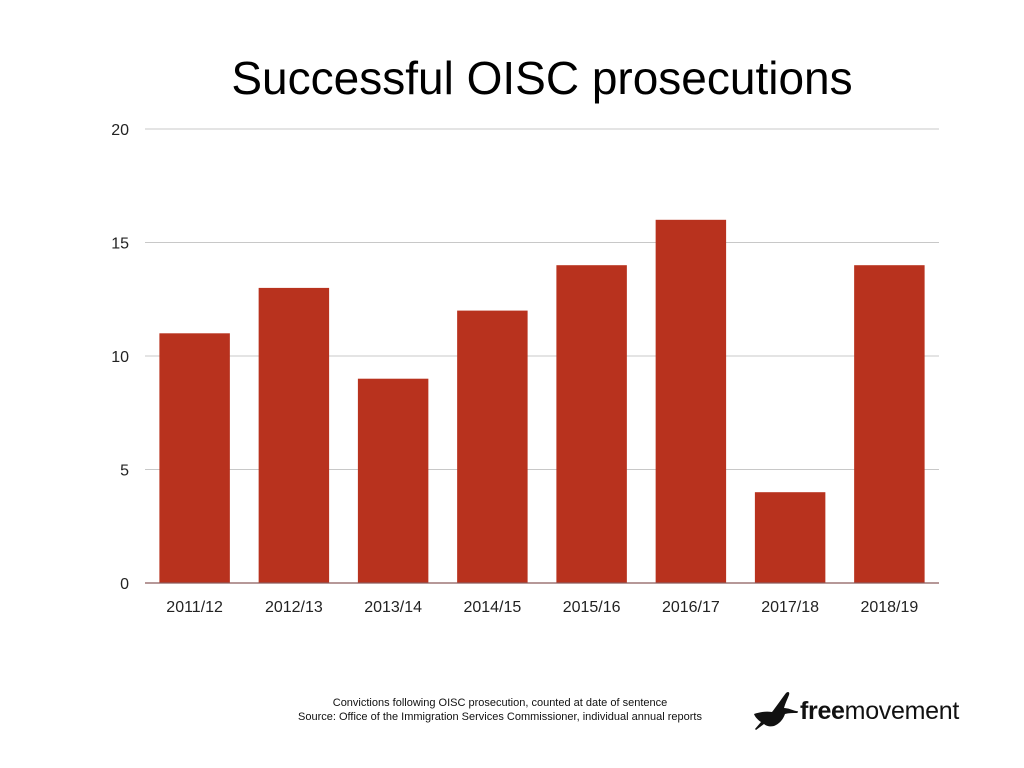 The width and height of the screenshot is (1024, 768). Describe the element at coordinates (902, 711) in the screenshot. I see `logo-wordmark-regular: movement` at that location.